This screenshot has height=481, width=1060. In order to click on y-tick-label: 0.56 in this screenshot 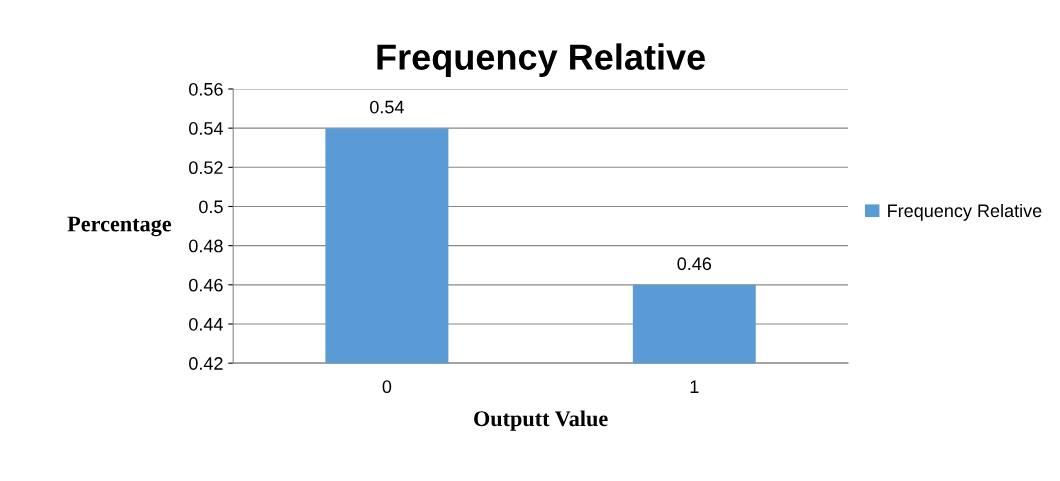, I will do `click(206, 89)`.